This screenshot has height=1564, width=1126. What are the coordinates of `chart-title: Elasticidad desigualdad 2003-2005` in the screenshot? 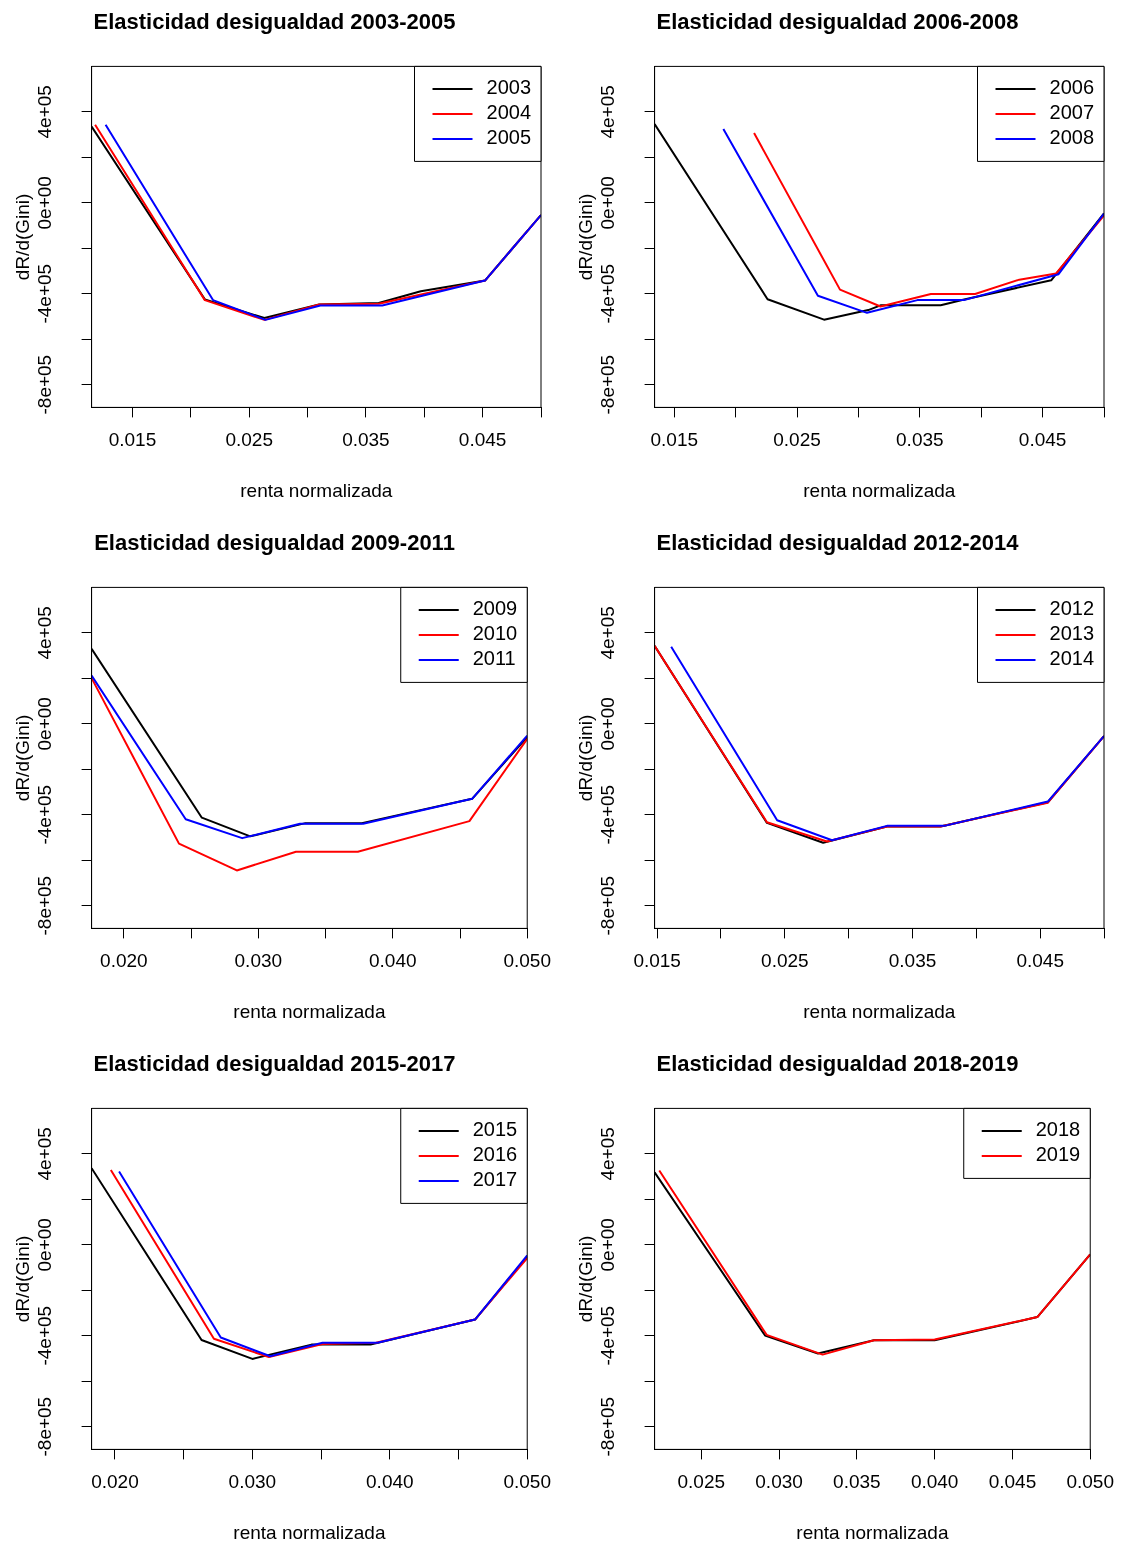 It's located at (274, 22).